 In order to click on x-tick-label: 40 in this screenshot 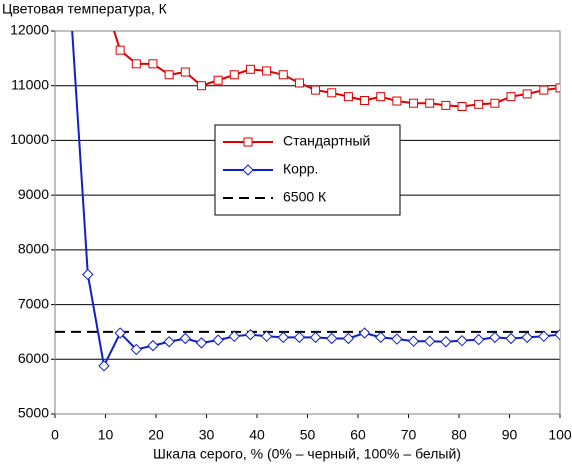, I will do `click(257, 435)`.